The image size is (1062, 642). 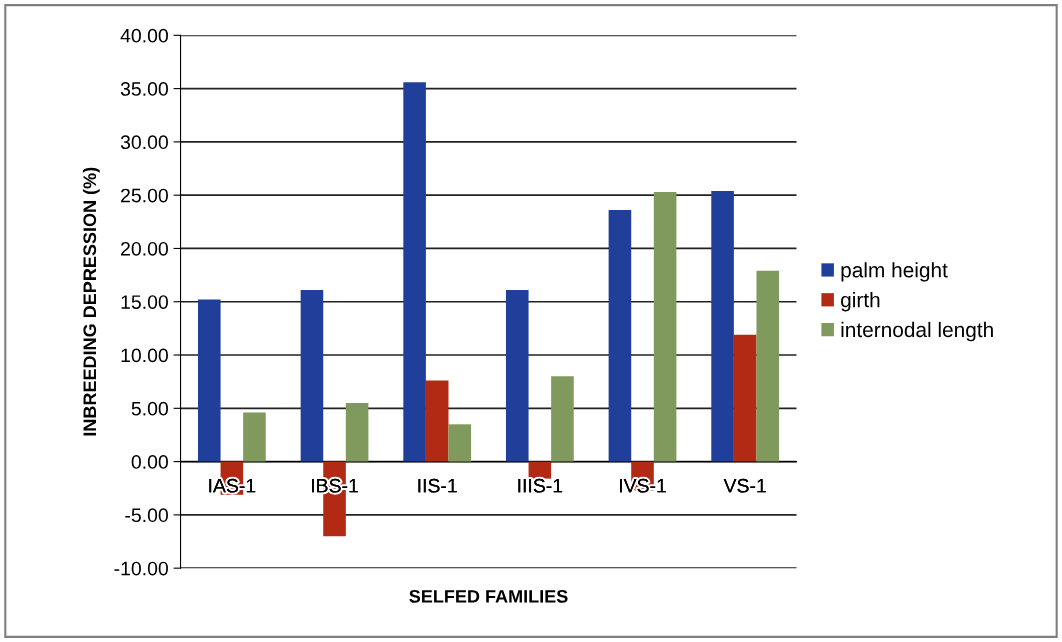 What do you see at coordinates (144, 89) in the screenshot?
I see `y-tick-label: 35.00` at bounding box center [144, 89].